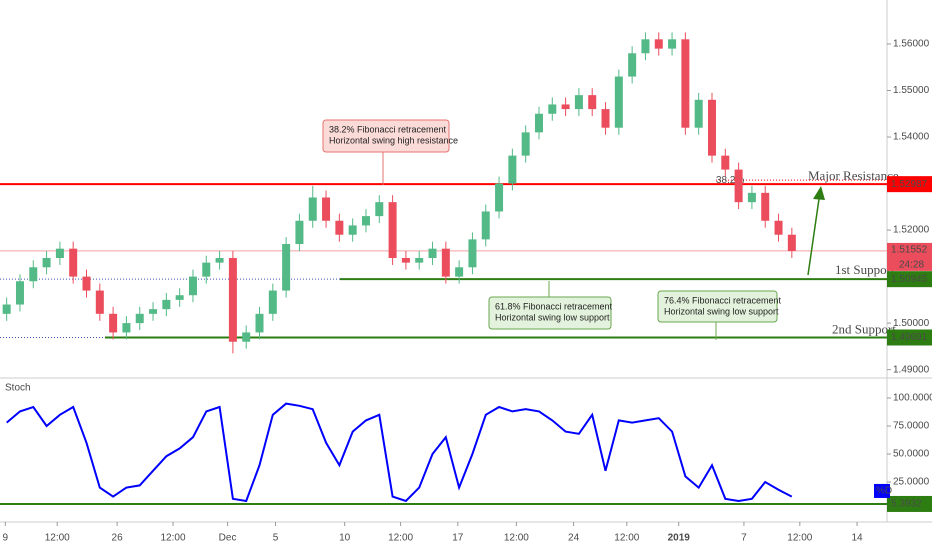 The width and height of the screenshot is (932, 550). Describe the element at coordinates (6, 538) in the screenshot. I see `x-tick-label: 9` at that location.